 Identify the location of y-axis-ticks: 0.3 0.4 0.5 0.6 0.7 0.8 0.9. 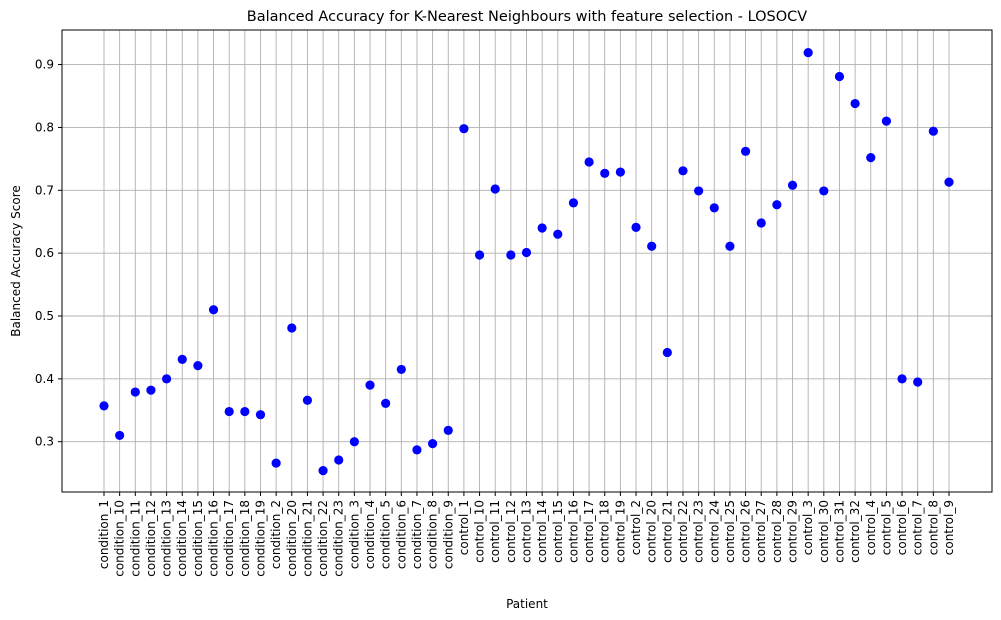
(48, 253).